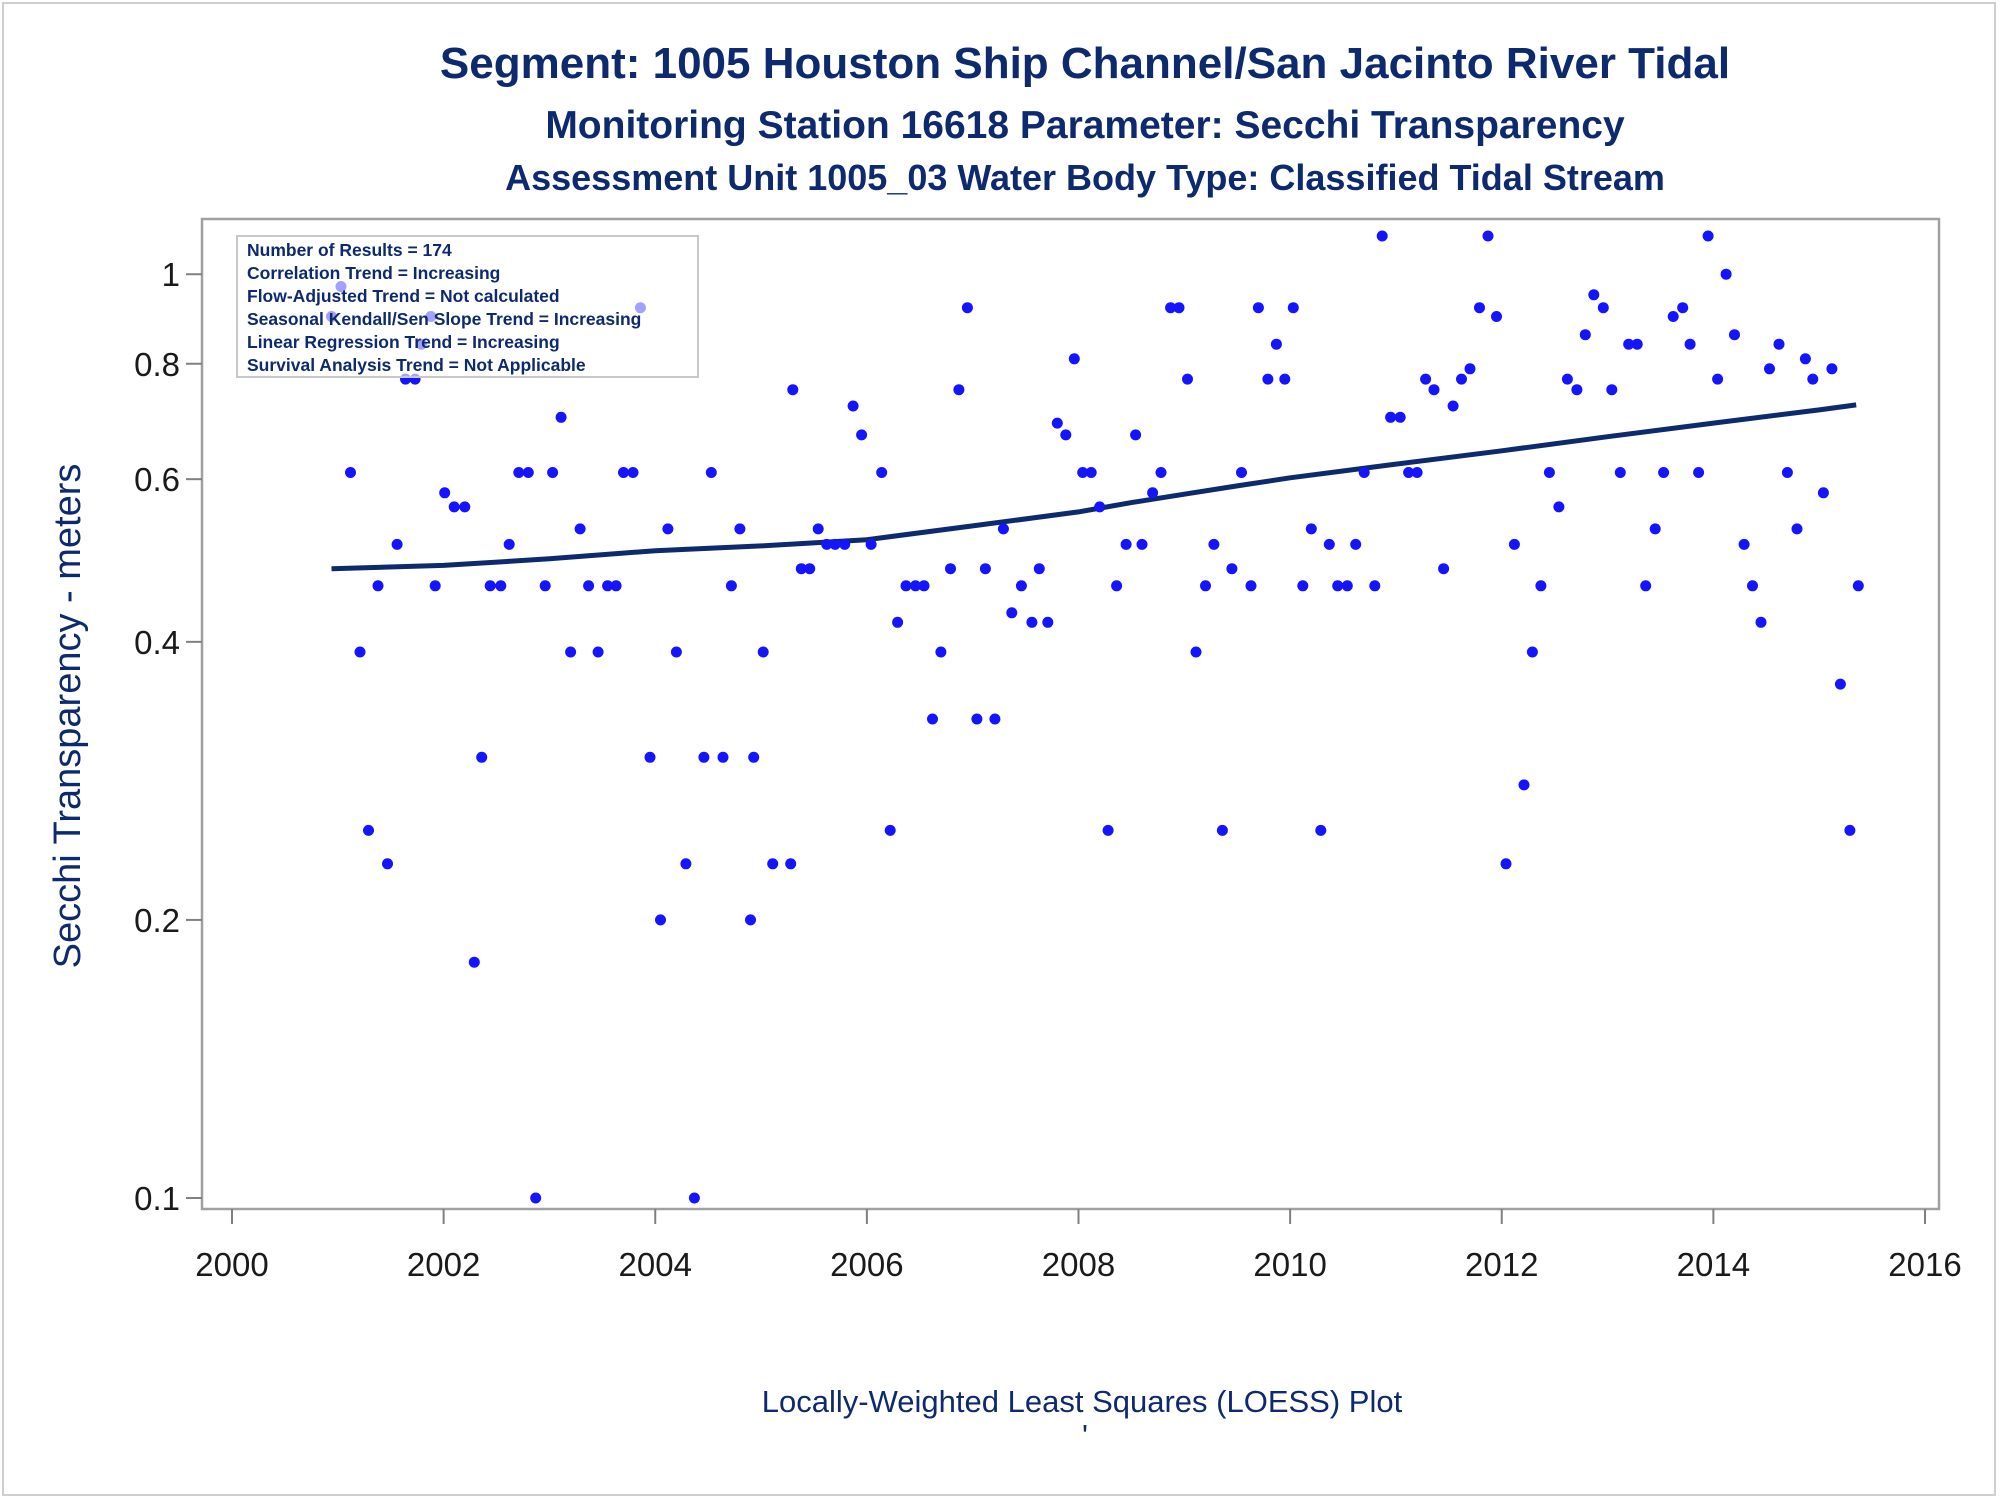  Describe the element at coordinates (1501, 1264) in the screenshot. I see `x-tick-label: 2012` at that location.